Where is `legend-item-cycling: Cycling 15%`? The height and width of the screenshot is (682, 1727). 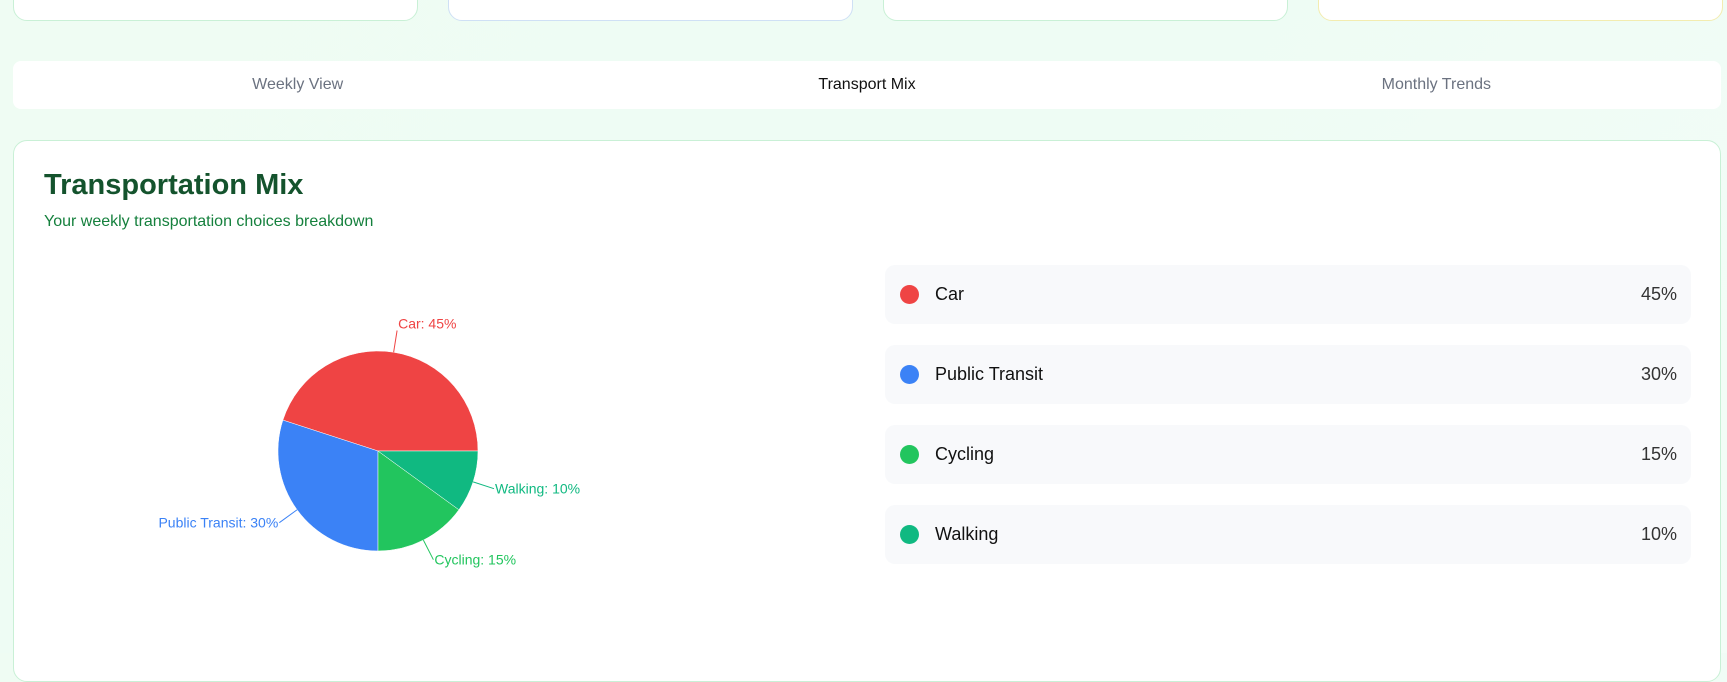
legend-item-cycling: Cycling 15% is located at coordinates (1288, 454).